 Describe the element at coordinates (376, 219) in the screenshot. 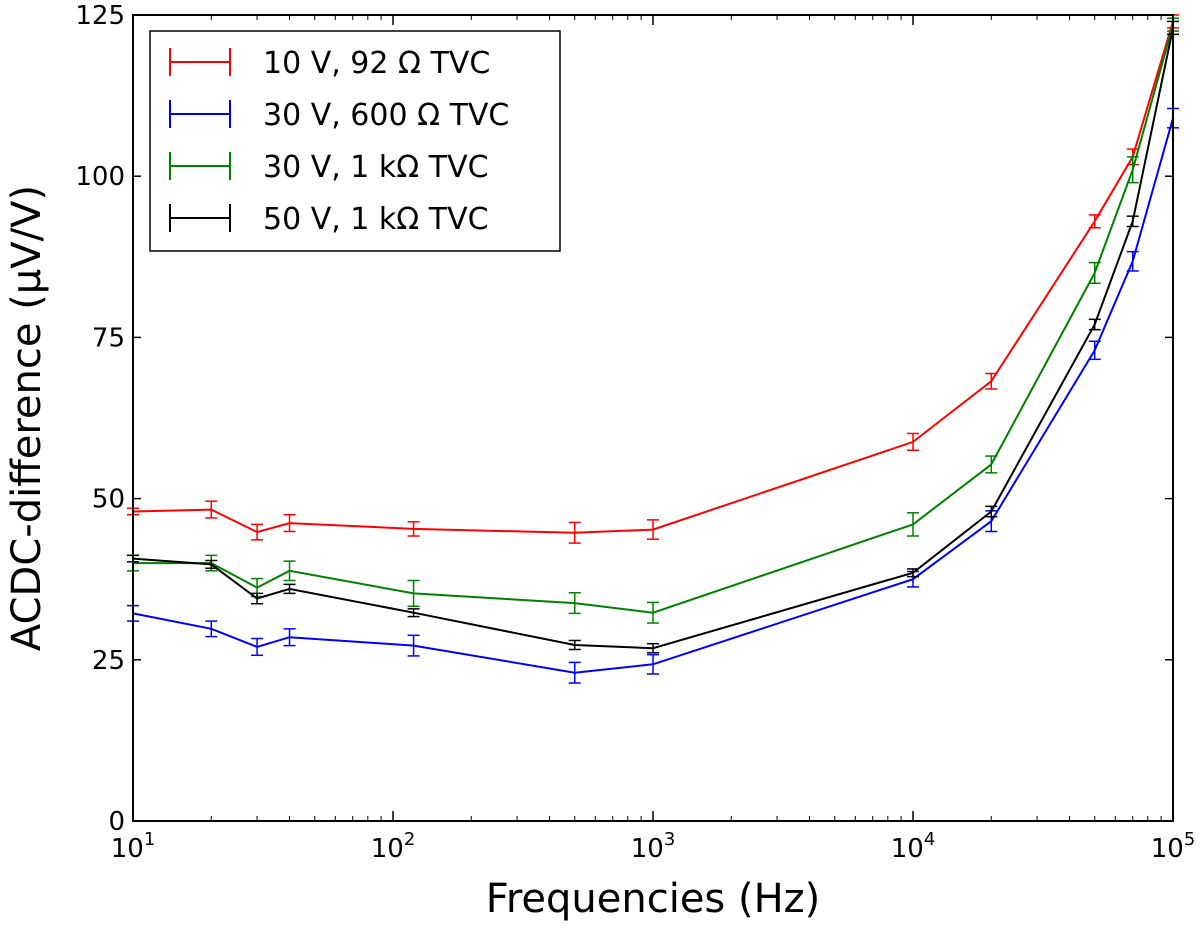

I see `legend-label: 50 V, 1 kΩ TVC` at that location.